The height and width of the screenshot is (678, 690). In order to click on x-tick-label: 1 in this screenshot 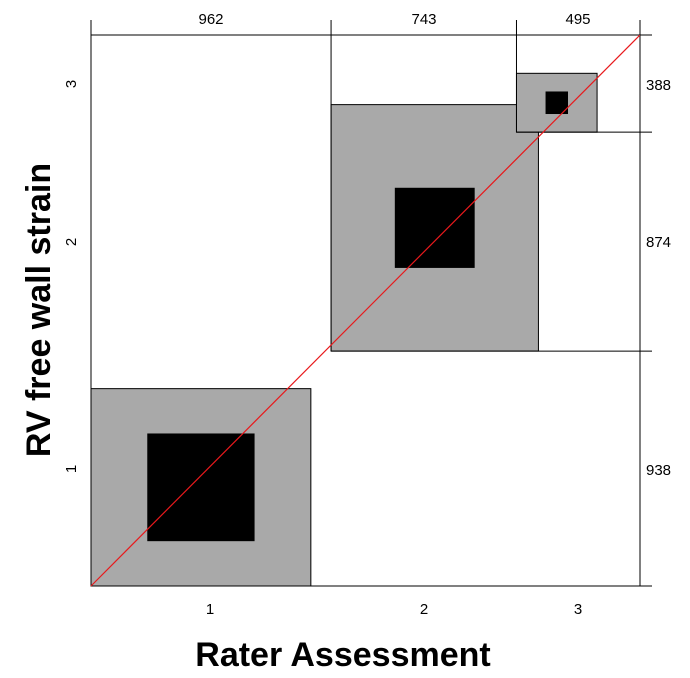, I will do `click(210, 609)`.